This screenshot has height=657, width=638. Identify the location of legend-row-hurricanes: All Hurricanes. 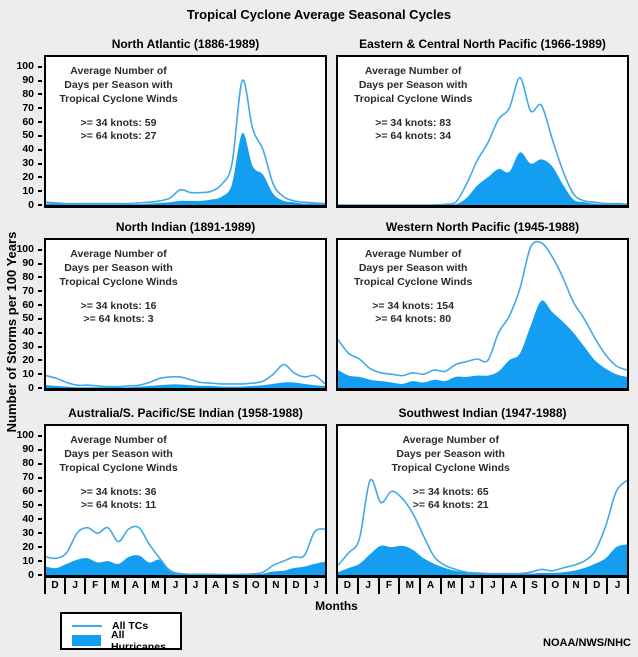
(126, 641).